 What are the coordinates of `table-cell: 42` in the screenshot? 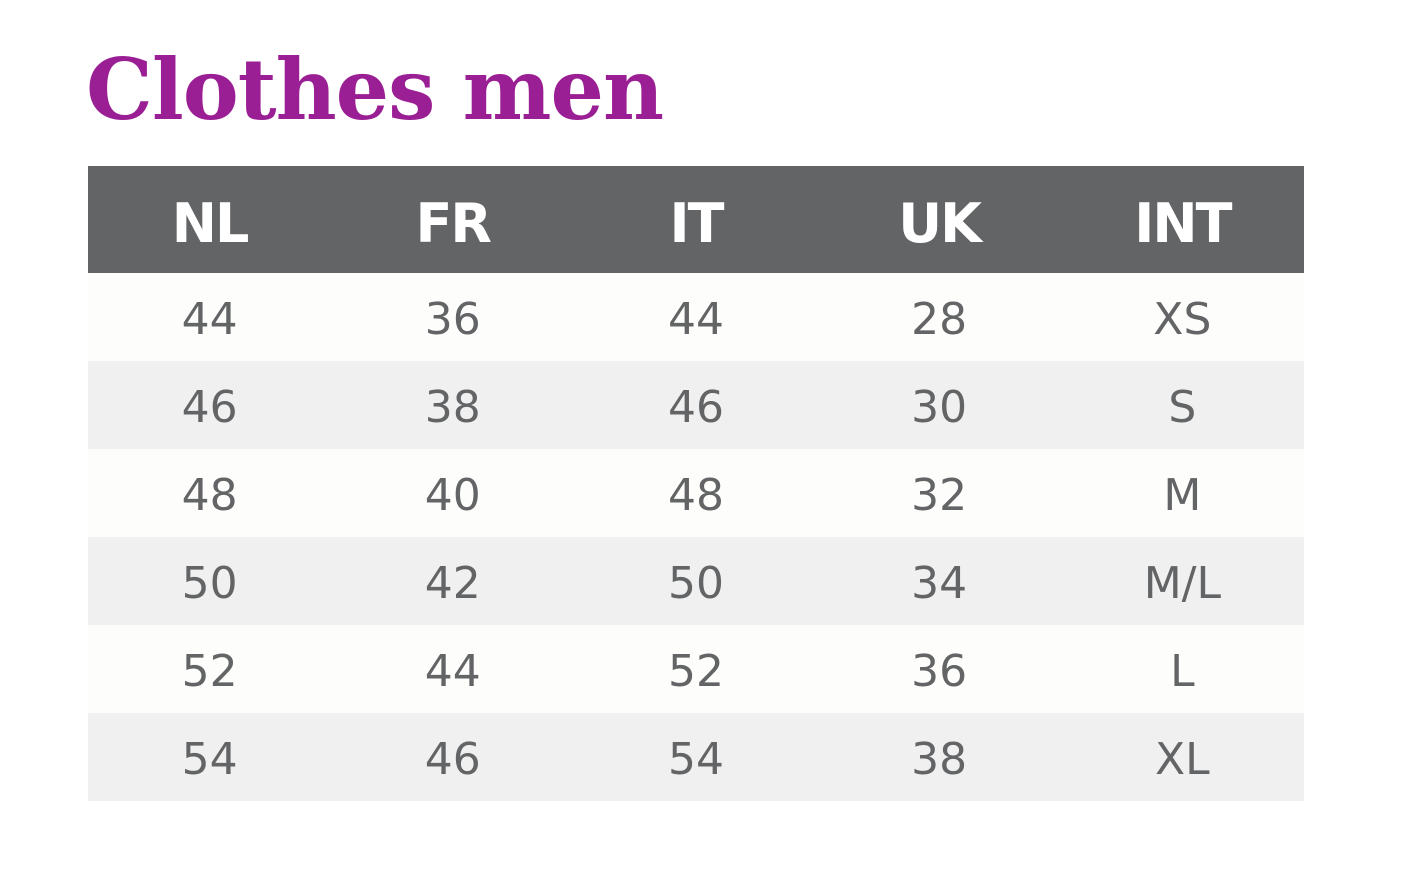 It's located at (452, 583).